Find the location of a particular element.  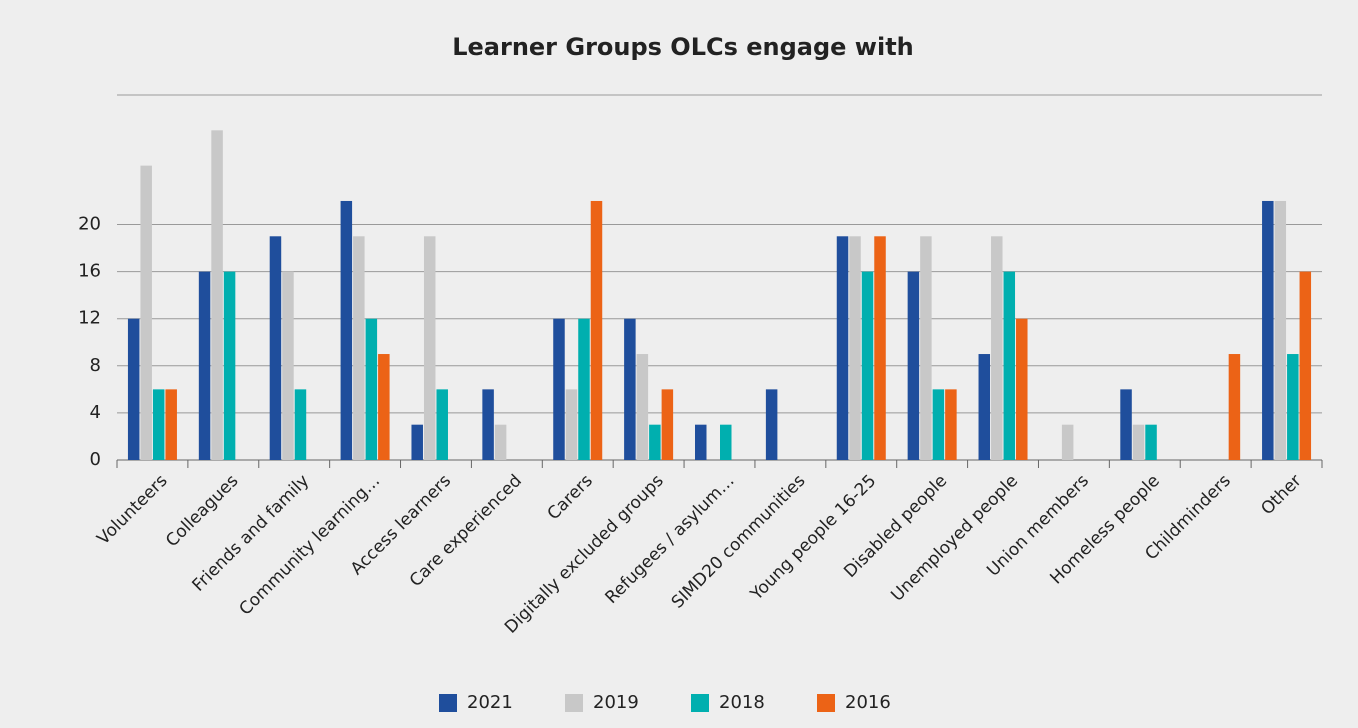

y-tick-label: 16 is located at coordinates (89, 271).